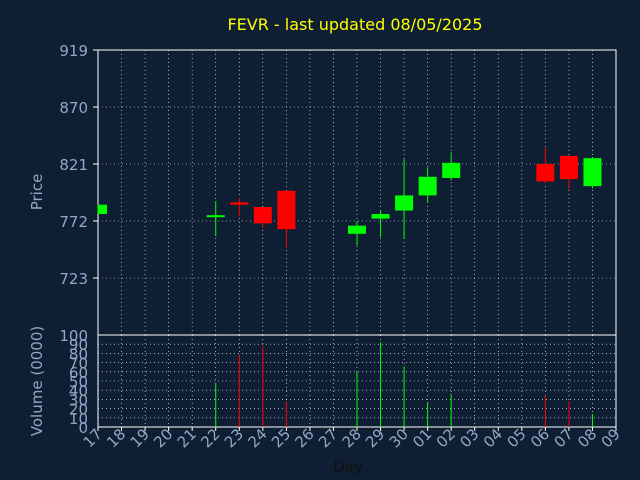 Image resolution: width=640 pixels, height=480 pixels. I want to click on x-tick-label: 23, so click(234, 438).